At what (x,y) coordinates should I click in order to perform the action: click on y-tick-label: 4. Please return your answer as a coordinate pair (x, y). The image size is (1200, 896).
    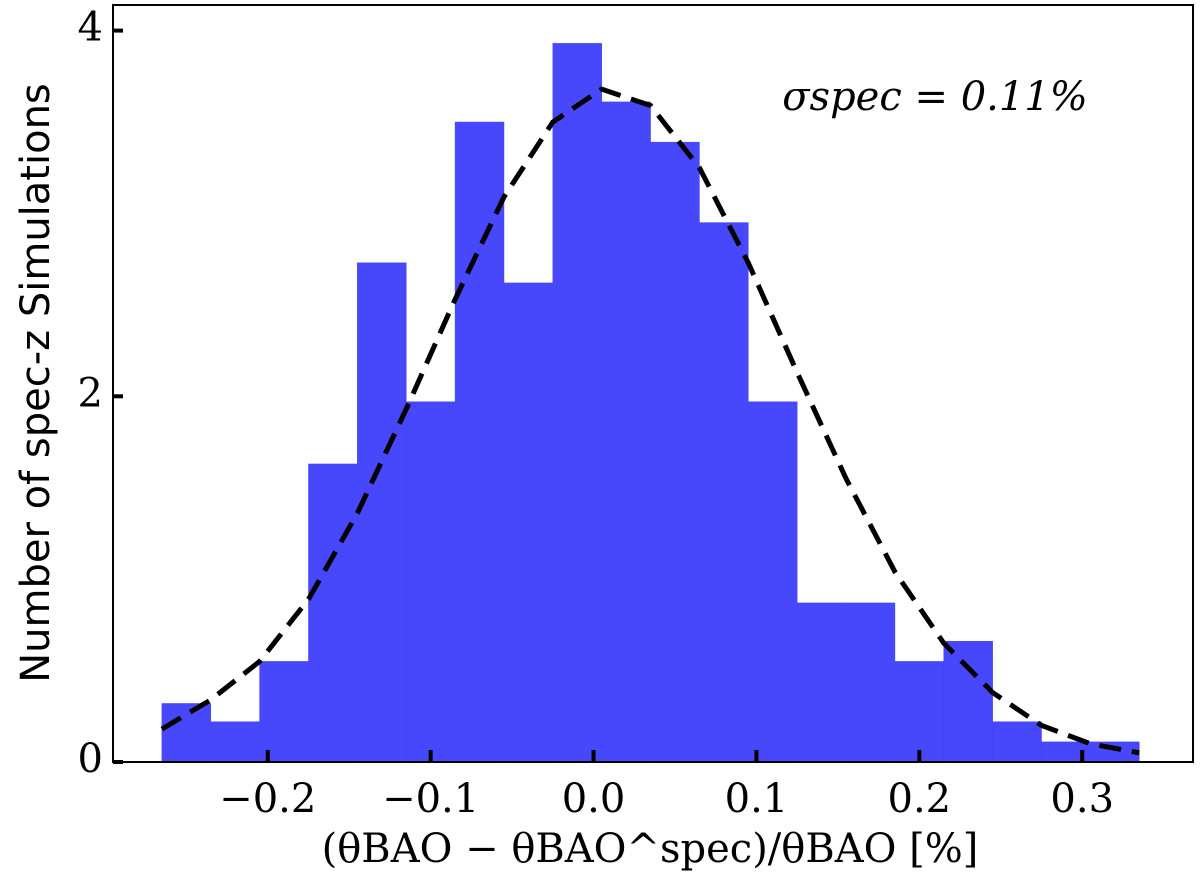
    Looking at the image, I should click on (90, 28).